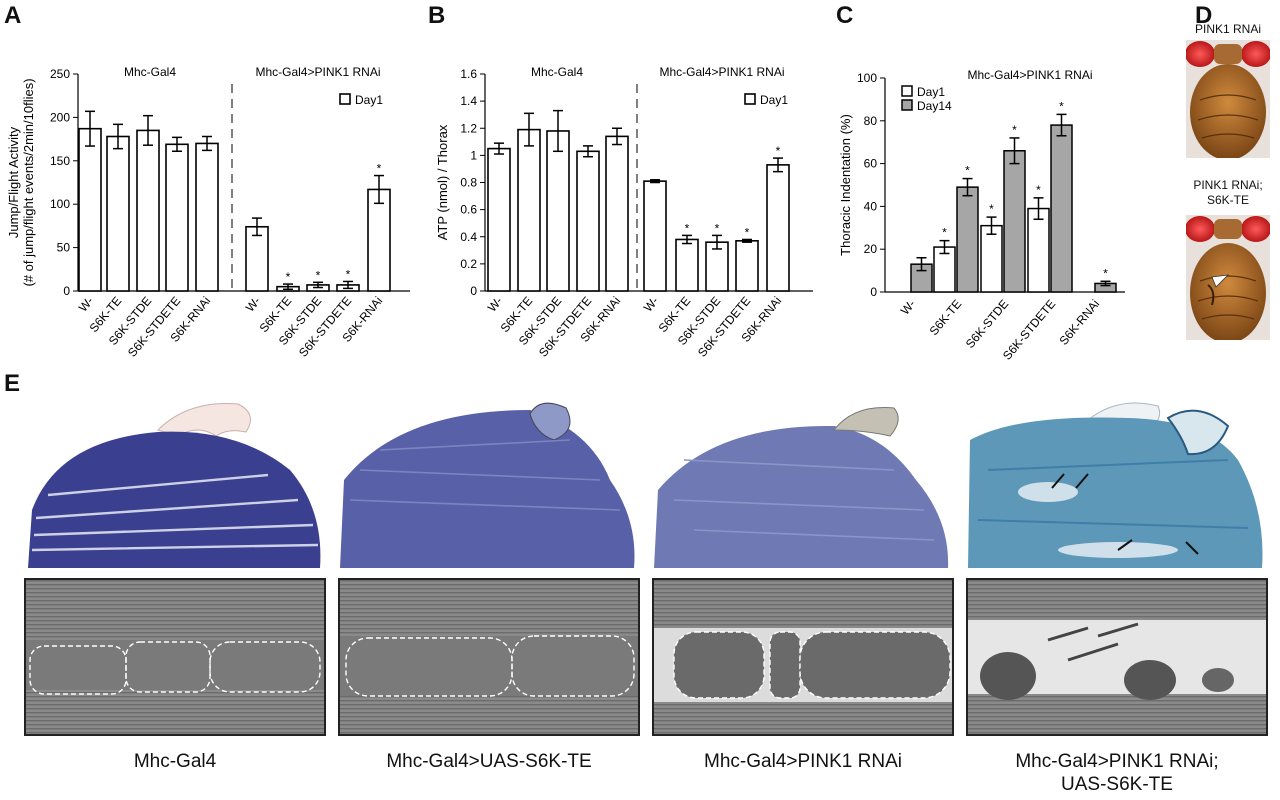 This screenshot has height=800, width=1280. What do you see at coordinates (1079, 322) in the screenshot?
I see `x-tick-label: S6K-RNAi` at bounding box center [1079, 322].